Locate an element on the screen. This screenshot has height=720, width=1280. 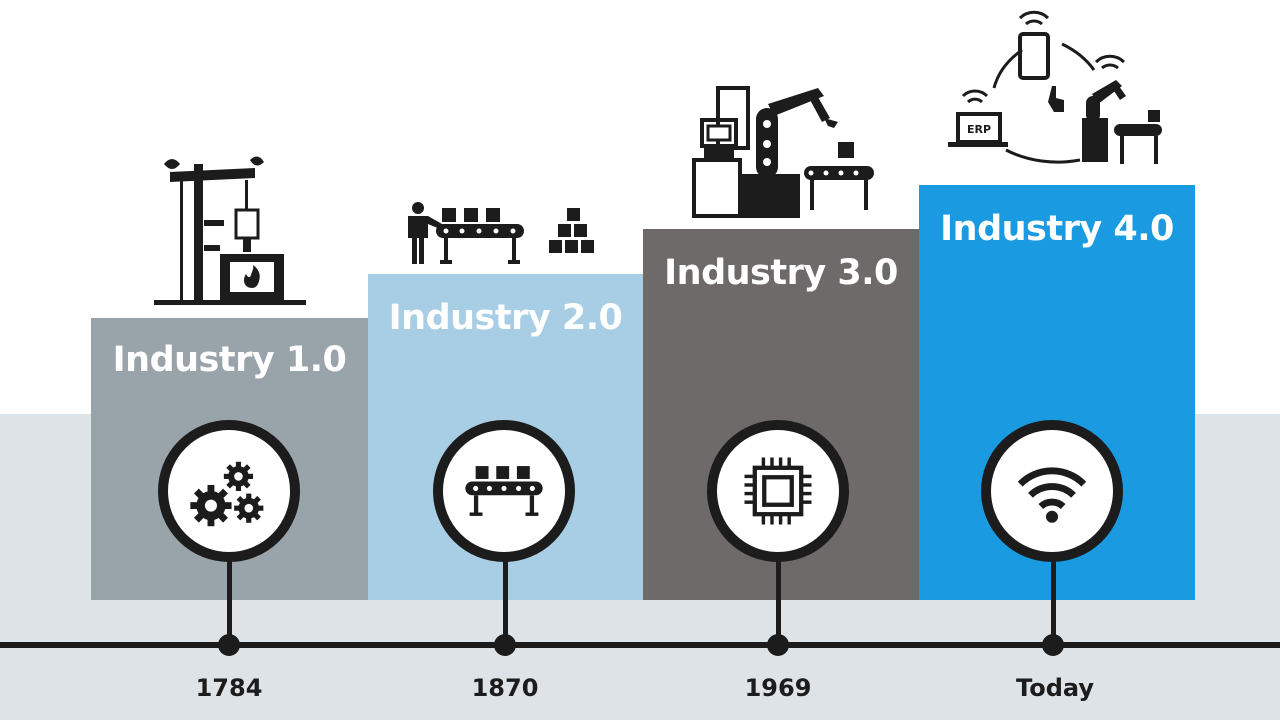
wifi-icon is located at coordinates (1052, 495).